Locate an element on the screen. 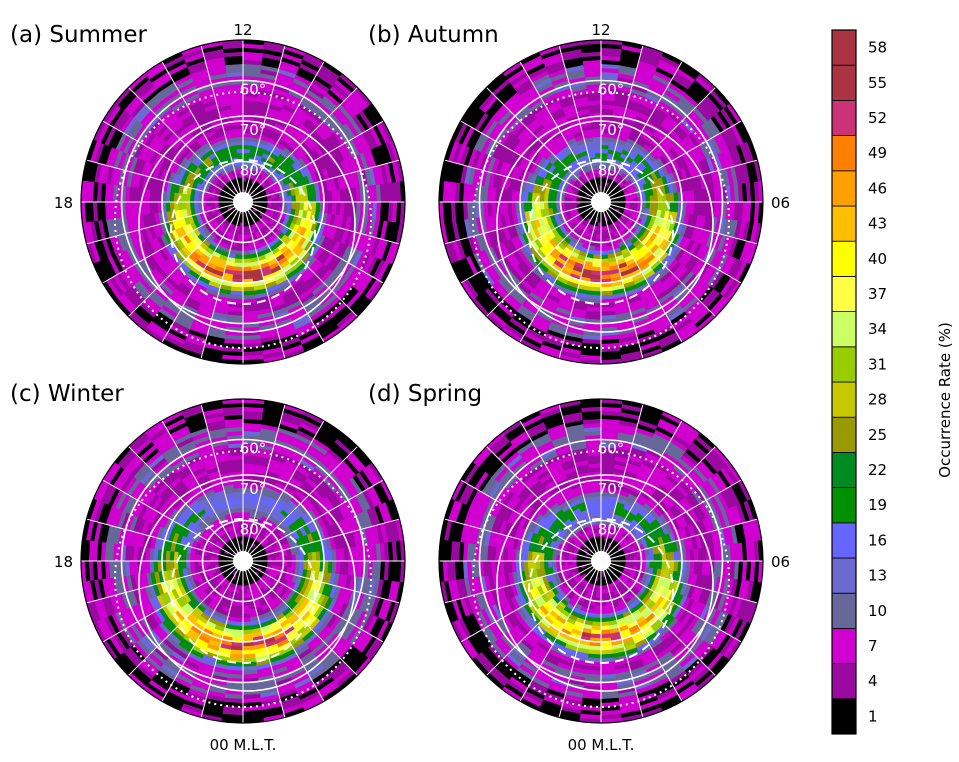 The width and height of the screenshot is (959, 762). polar-grid is located at coordinates (243, 202).